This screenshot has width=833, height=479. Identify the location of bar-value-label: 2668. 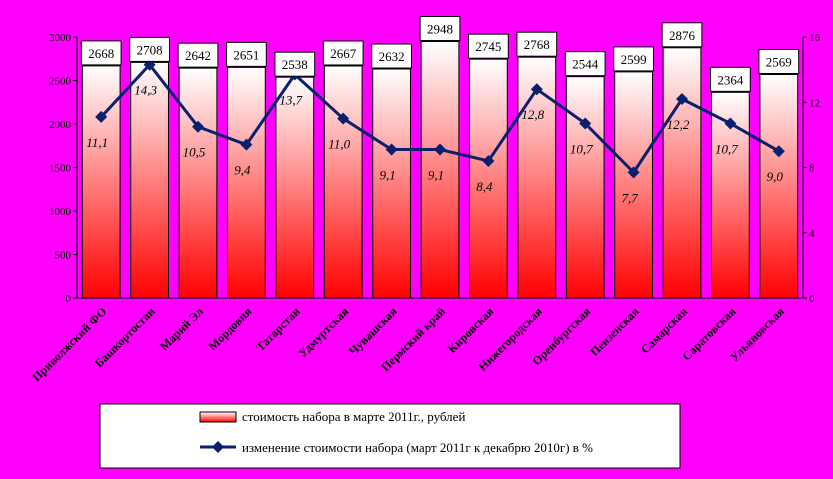
(101, 53).